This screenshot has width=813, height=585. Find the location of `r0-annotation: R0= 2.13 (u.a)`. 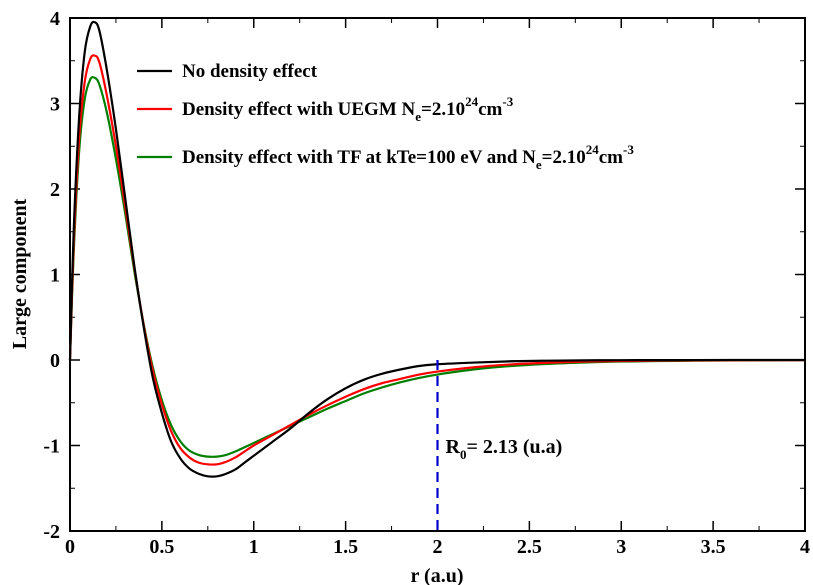

r0-annotation: R0= 2.13 (u.a) is located at coordinates (504, 449).